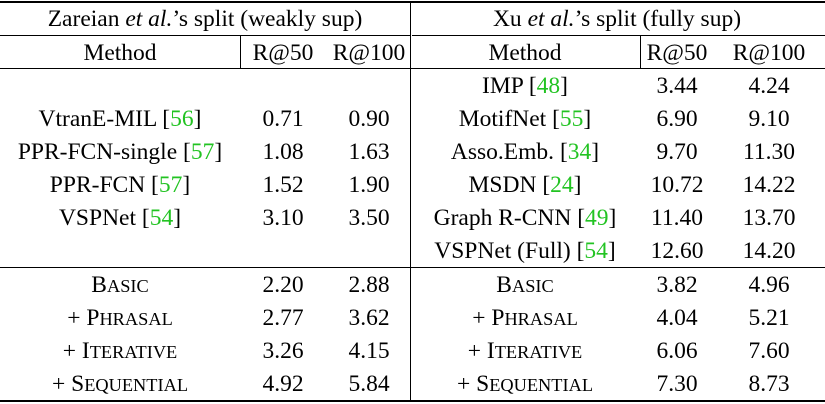 Image resolution: width=825 pixels, height=404 pixels. I want to click on title-rule-right, so click(618, 35).